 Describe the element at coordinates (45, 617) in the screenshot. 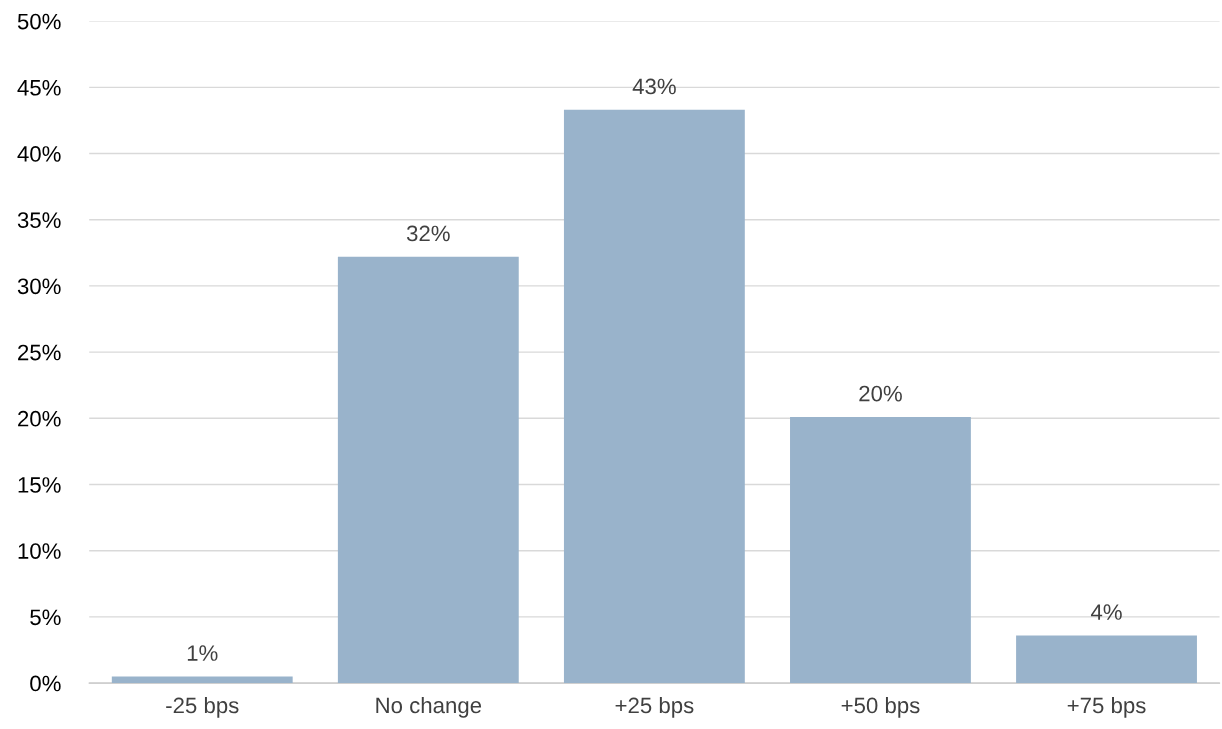

I see `y-tick-label: 5%` at that location.